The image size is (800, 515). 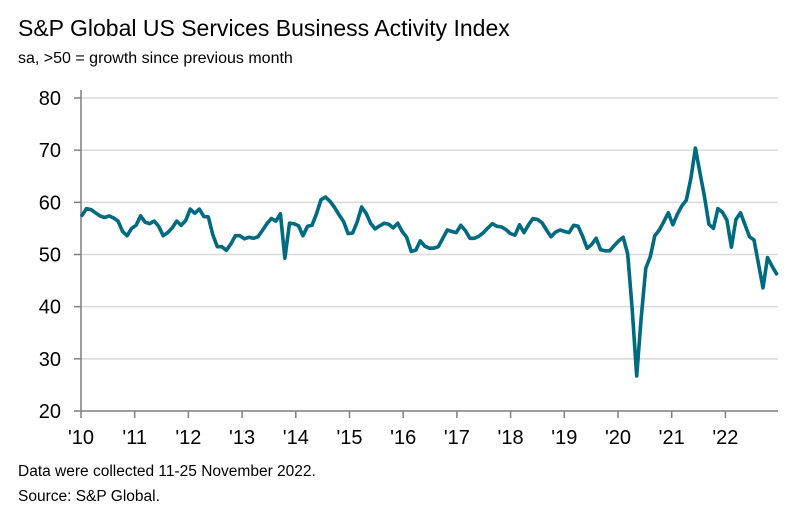 I want to click on y-tick-label: 30, so click(x=50, y=360).